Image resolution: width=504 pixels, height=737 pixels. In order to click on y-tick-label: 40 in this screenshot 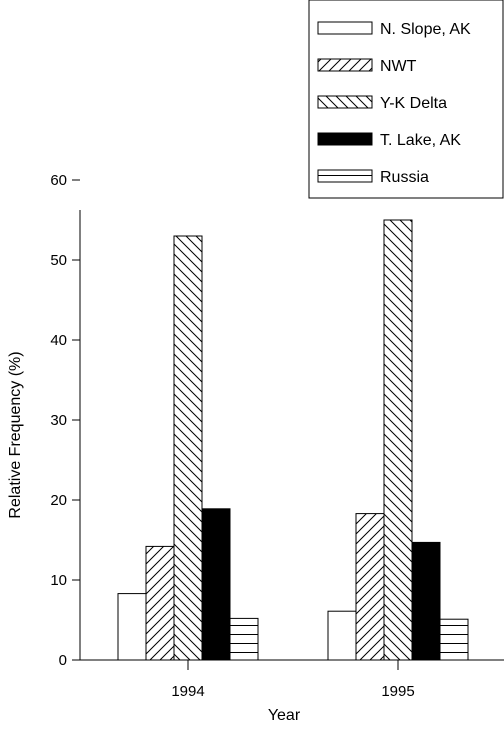, I will do `click(58, 340)`.